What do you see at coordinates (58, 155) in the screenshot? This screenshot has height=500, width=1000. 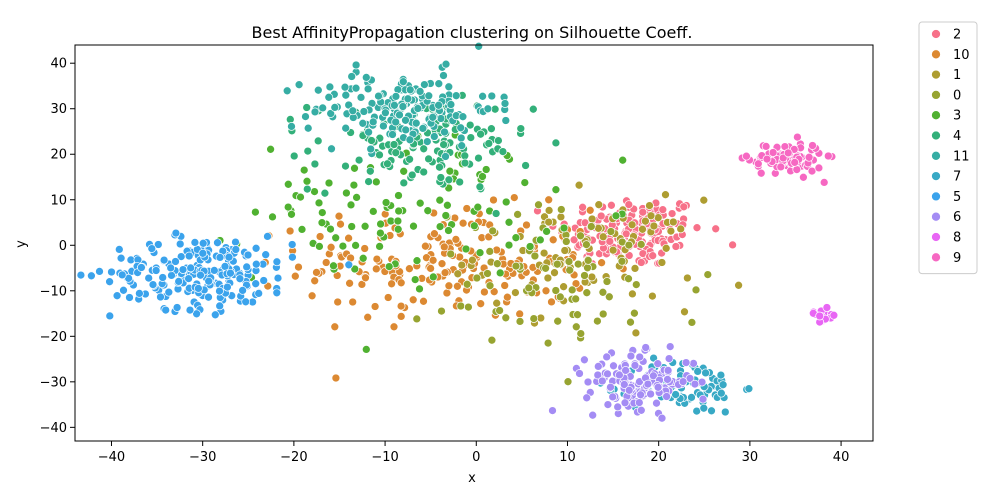 I see `y-tick-label: 20` at bounding box center [58, 155].